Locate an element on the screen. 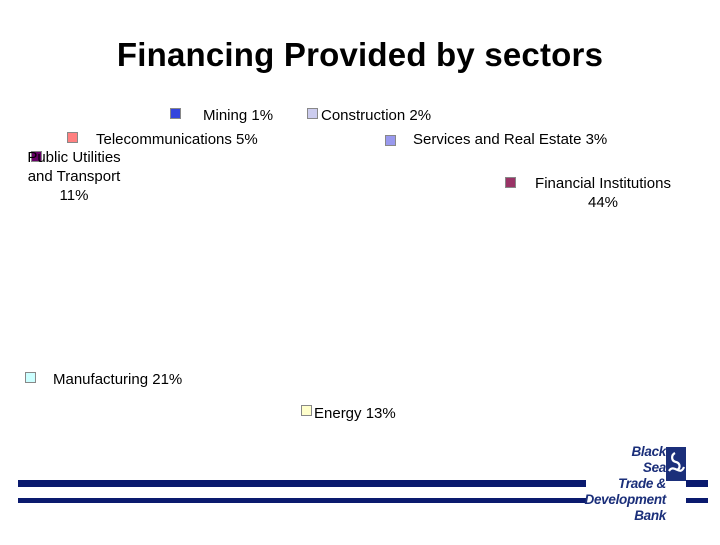 Image resolution: width=720 pixels, height=545 pixels. swatch-mining is located at coordinates (175, 113).